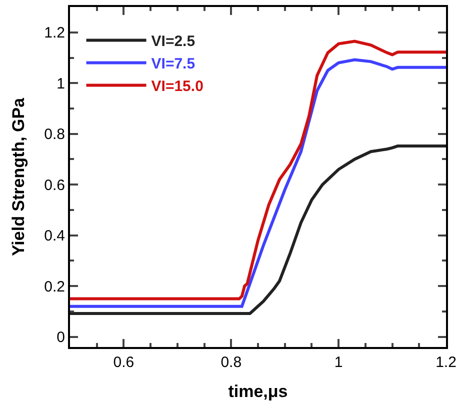 The width and height of the screenshot is (461, 403). Describe the element at coordinates (60, 83) in the screenshot. I see `y-tick-label: 1` at that location.